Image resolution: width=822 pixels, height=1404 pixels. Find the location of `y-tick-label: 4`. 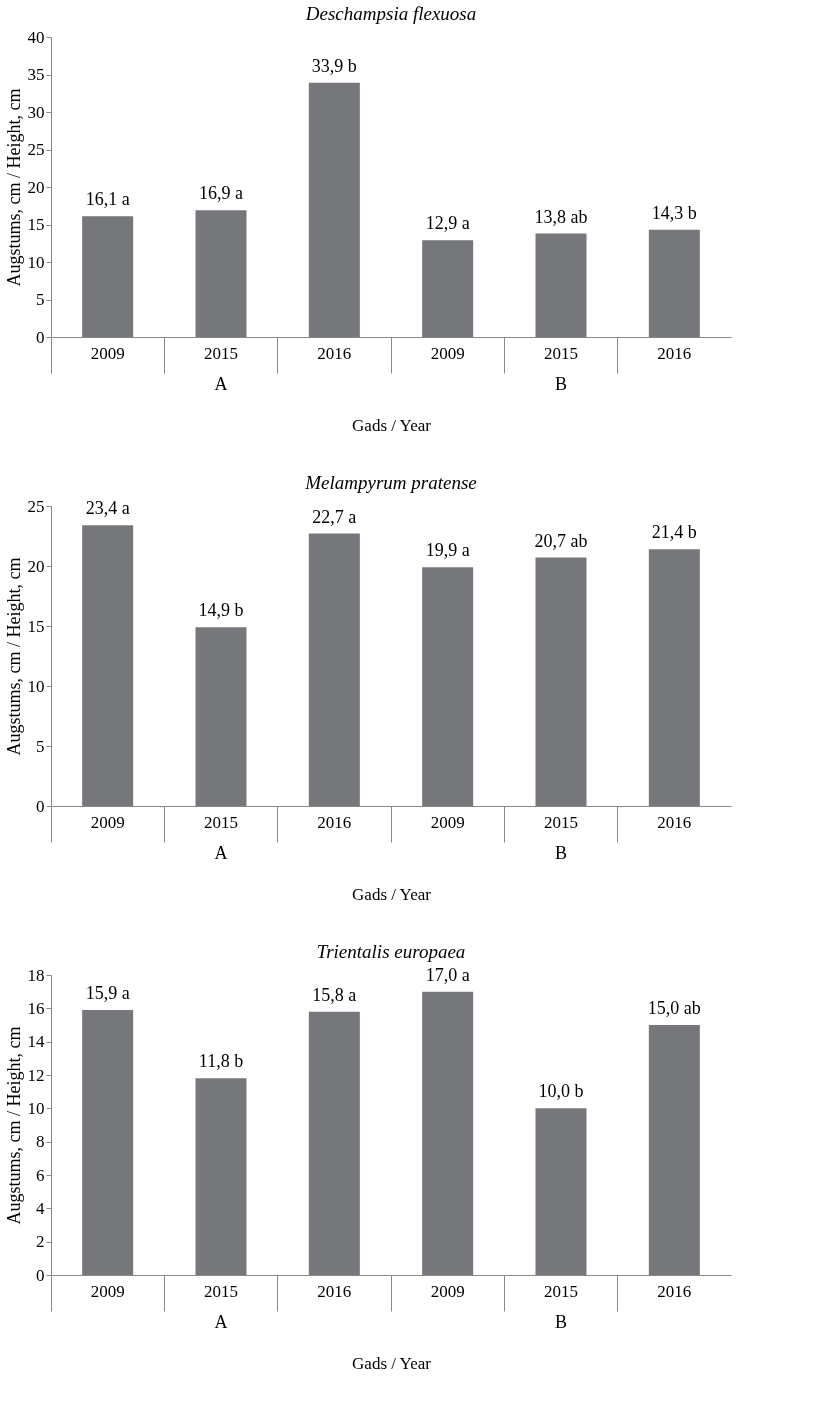

y-tick-label: 4 is located at coordinates (40, 1208).